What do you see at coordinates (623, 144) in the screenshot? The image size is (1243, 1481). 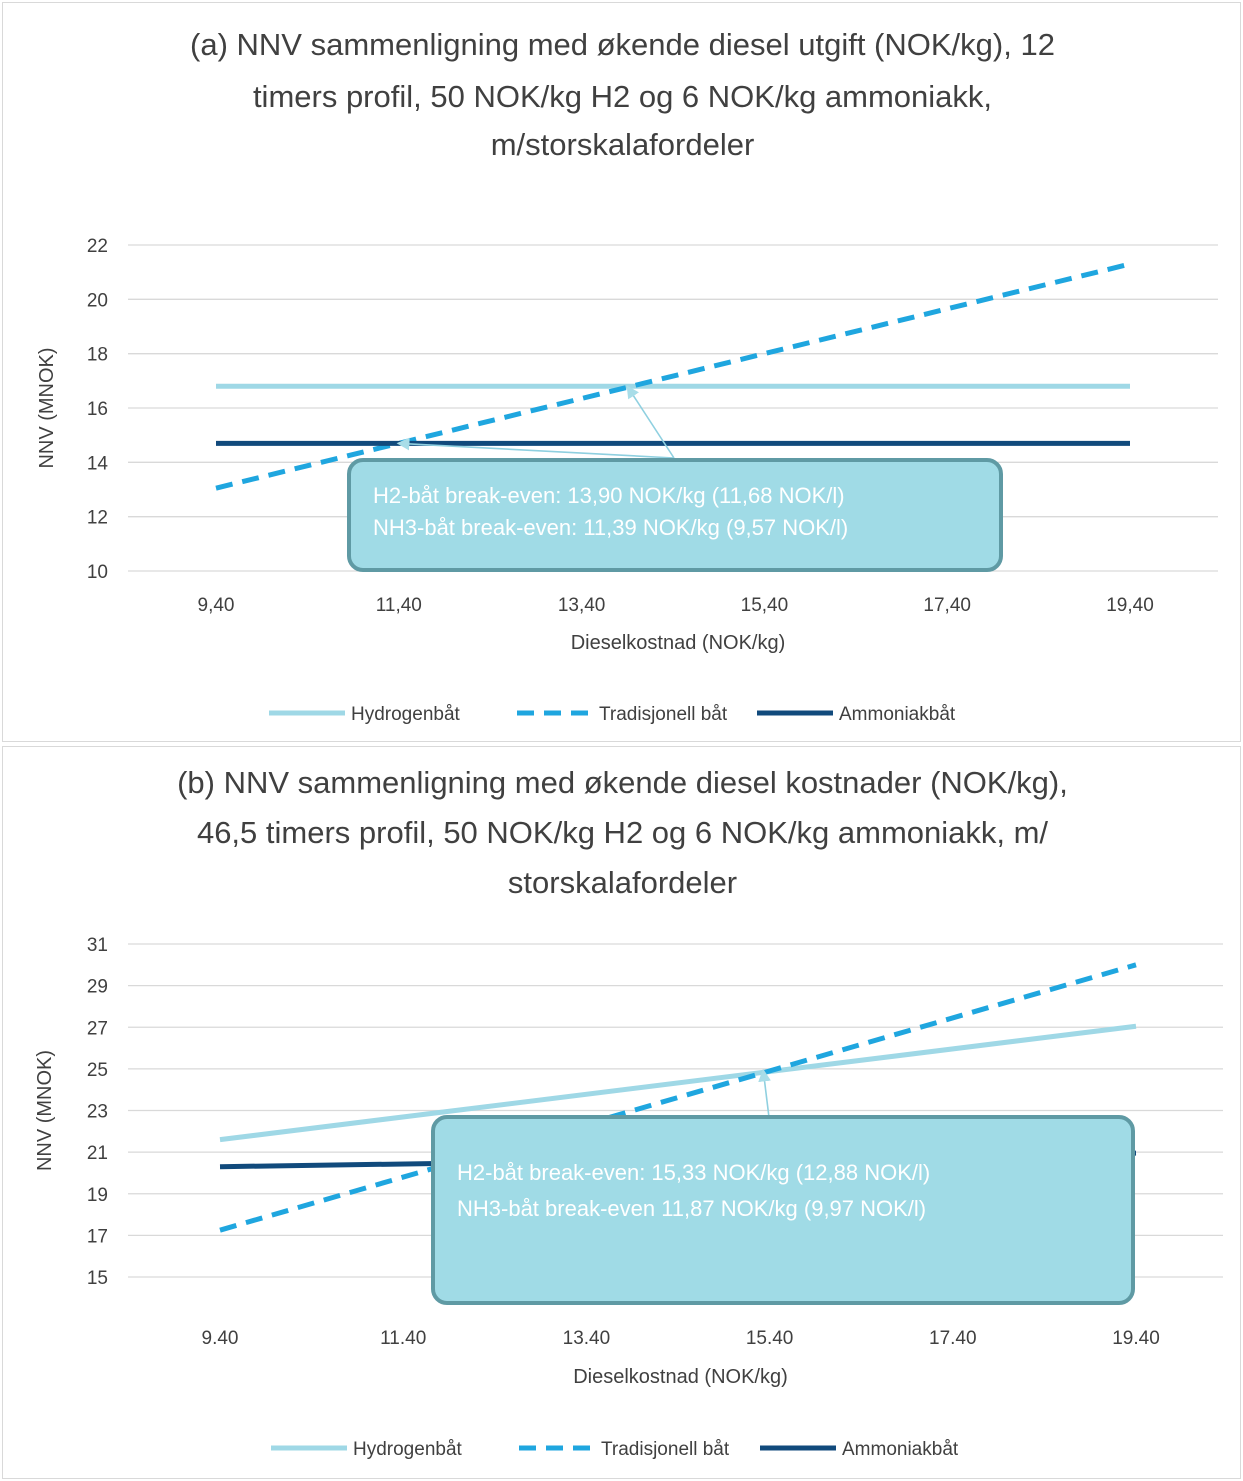 I see `chart-title-line: m/storskalafordeler` at bounding box center [623, 144].